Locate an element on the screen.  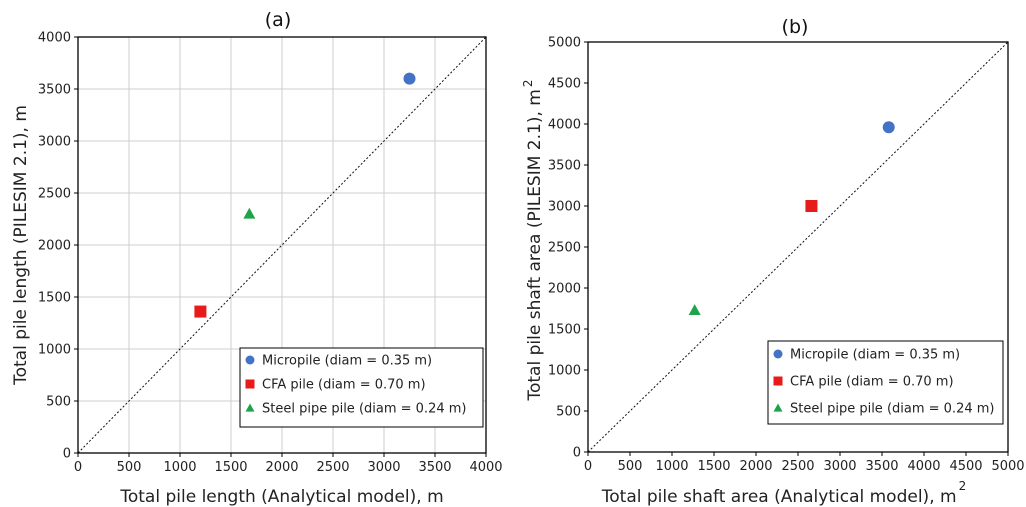
chart-b-y-ticks: 0 500 1000 1500 2000 2500 3000 3500 4000 4500 5000 is located at coordinates (568, 248).